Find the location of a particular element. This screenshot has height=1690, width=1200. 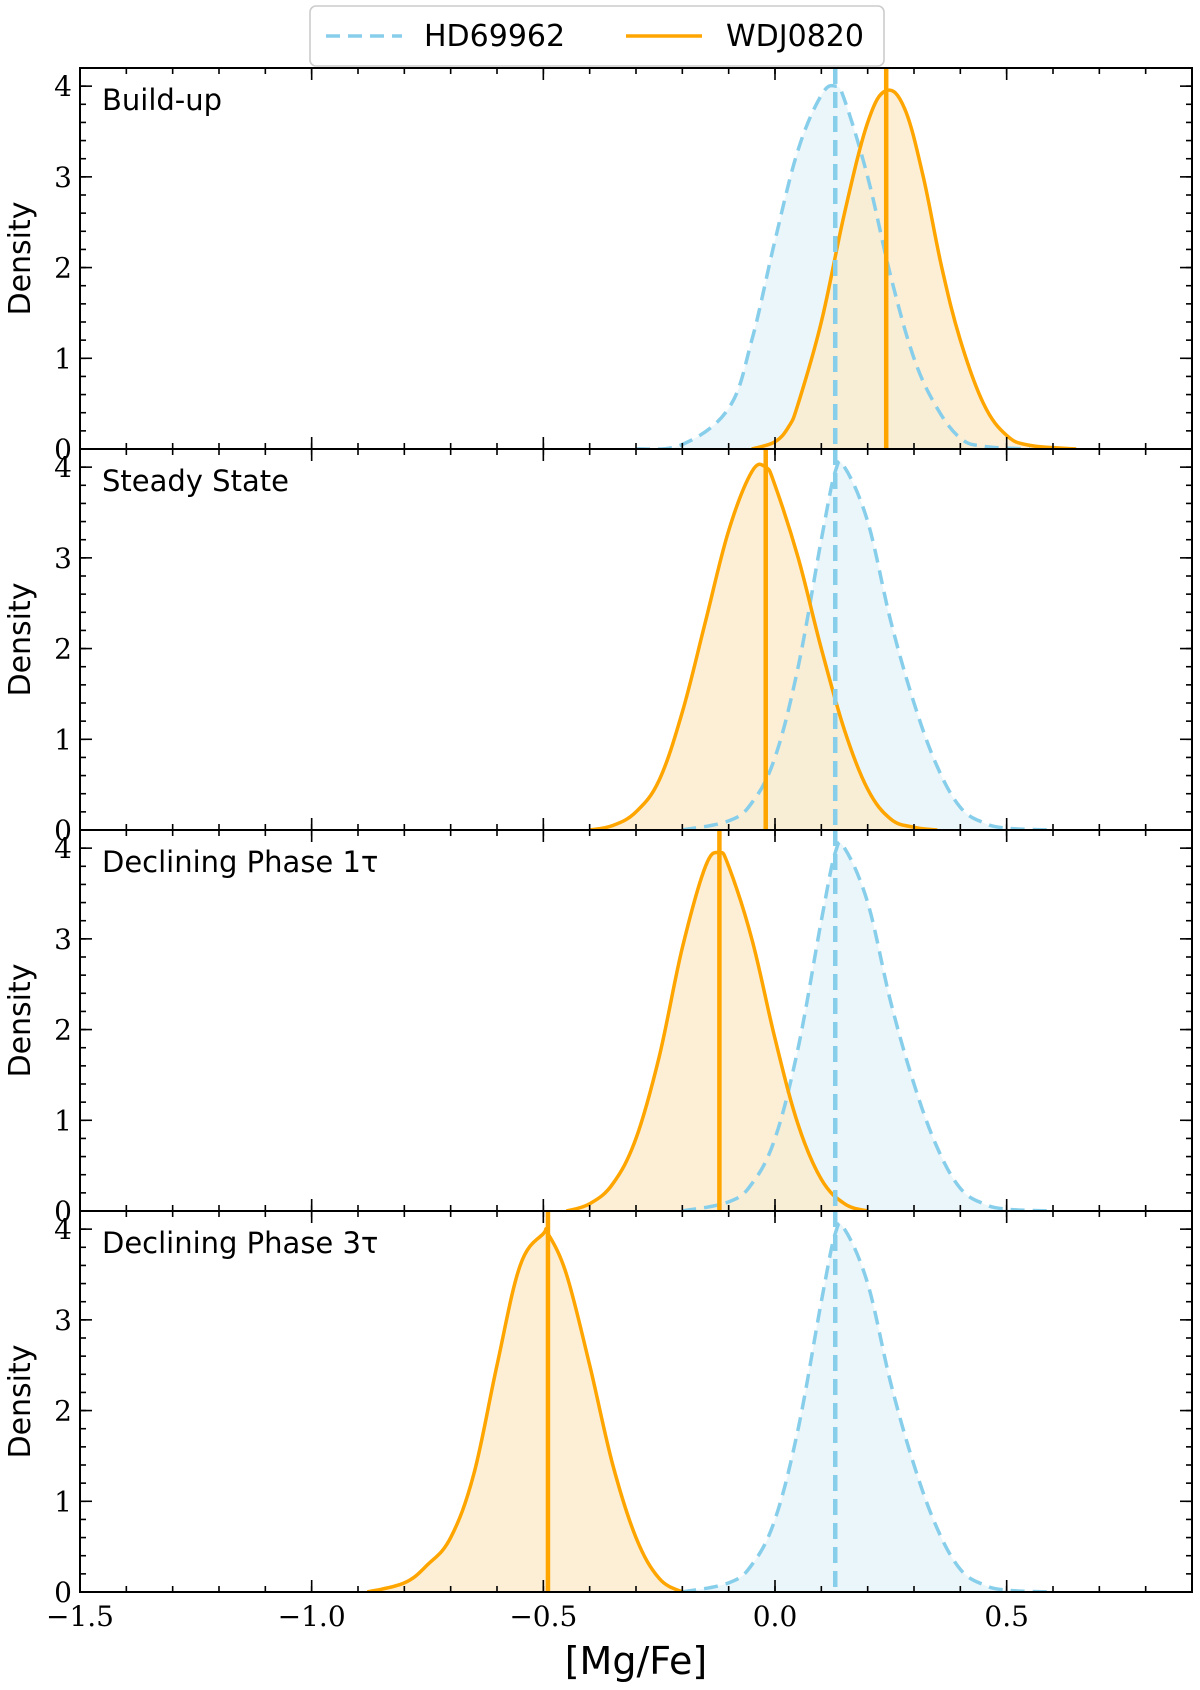

legend-label-wdj0820: WDJ0820 is located at coordinates (795, 36).